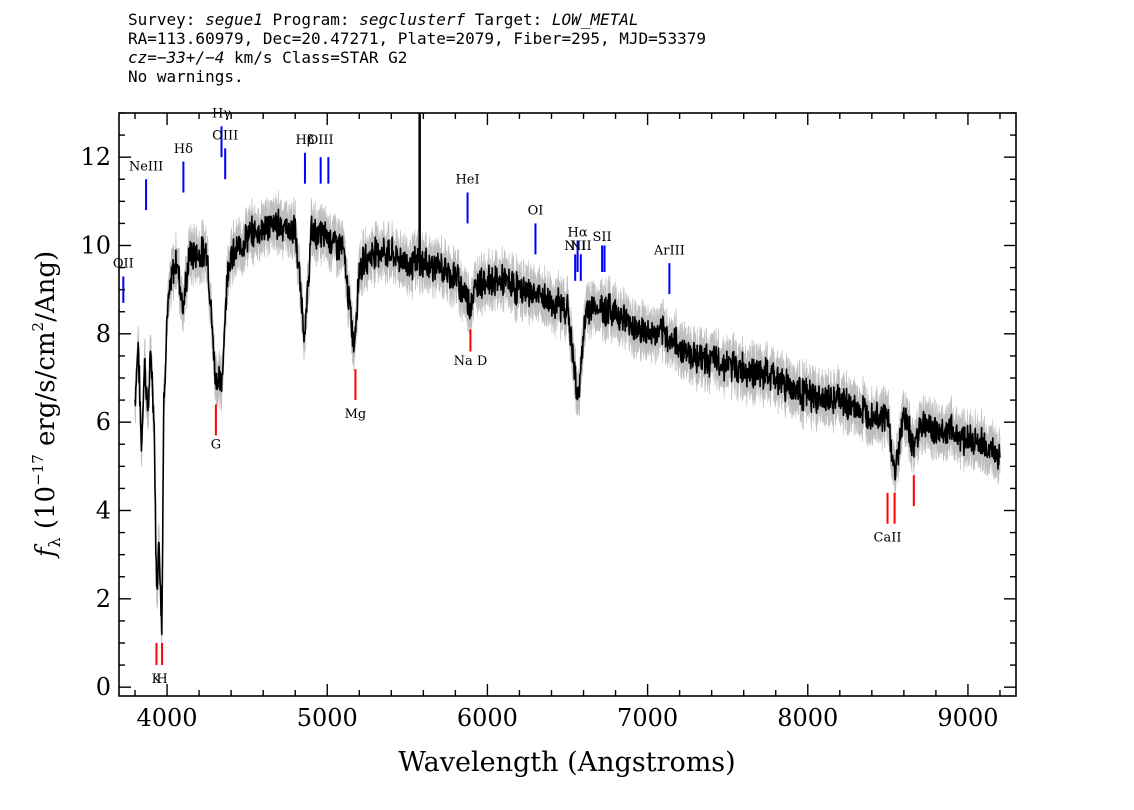 The width and height of the screenshot is (1134, 810). What do you see at coordinates (167, 19) in the screenshot?
I see `survey-label: Survey:` at bounding box center [167, 19].